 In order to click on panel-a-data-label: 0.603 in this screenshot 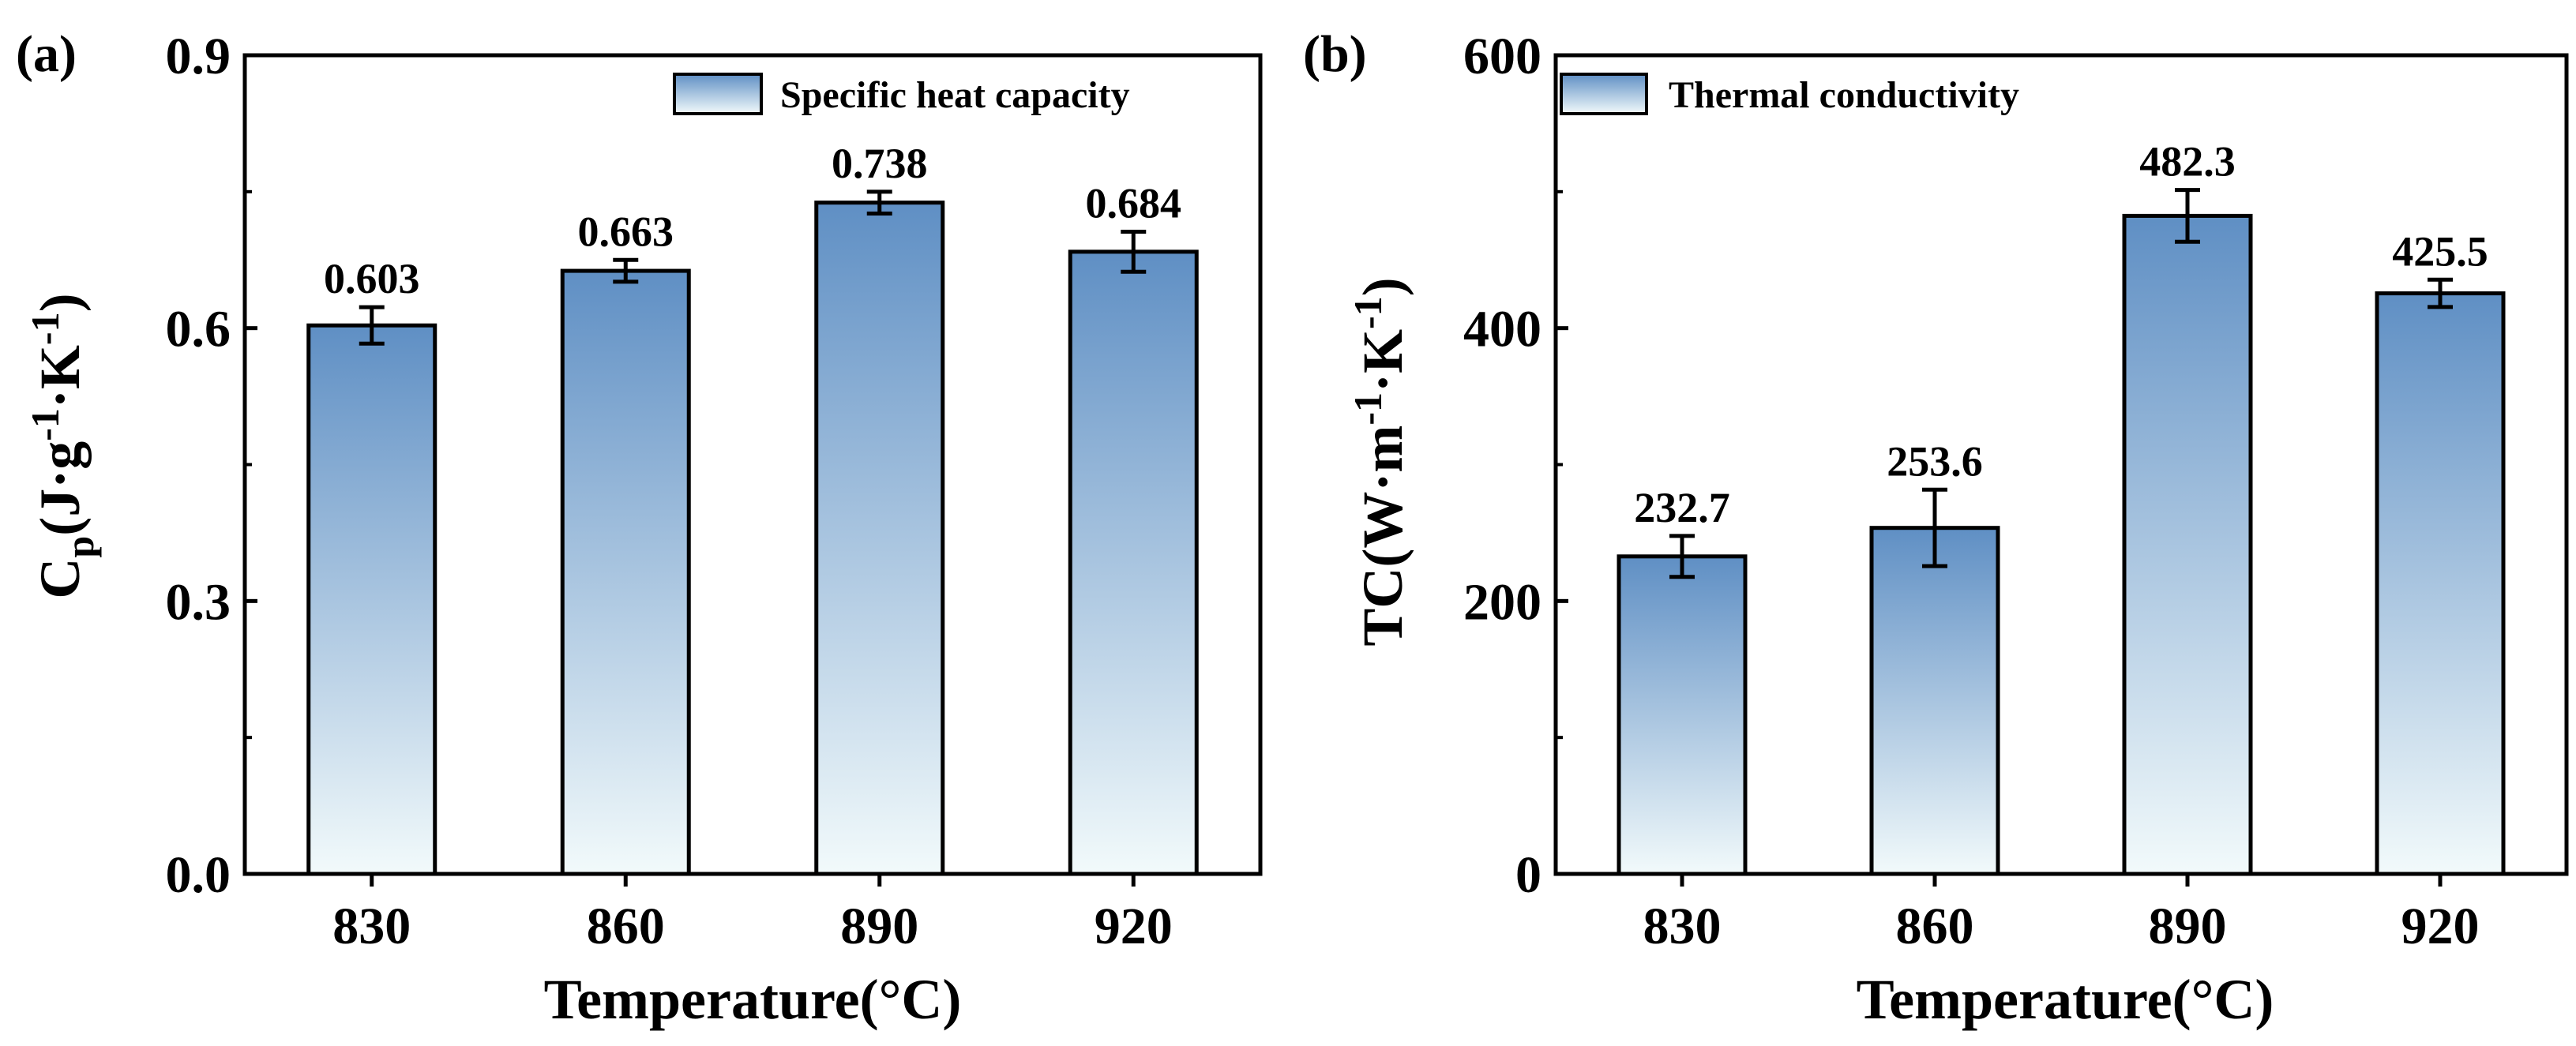, I will do `click(372, 278)`.